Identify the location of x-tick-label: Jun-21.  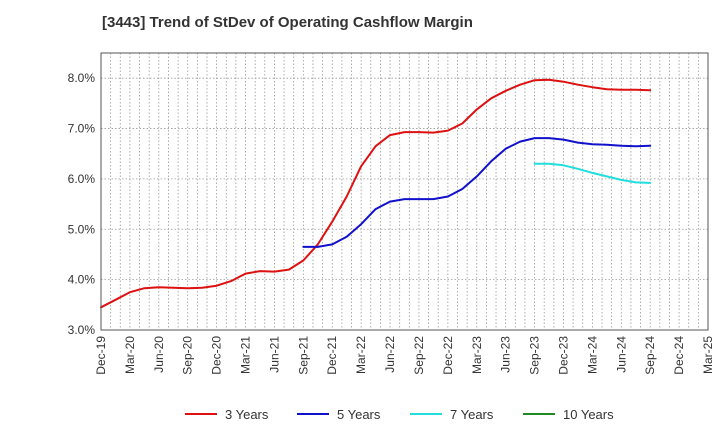
(274, 354).